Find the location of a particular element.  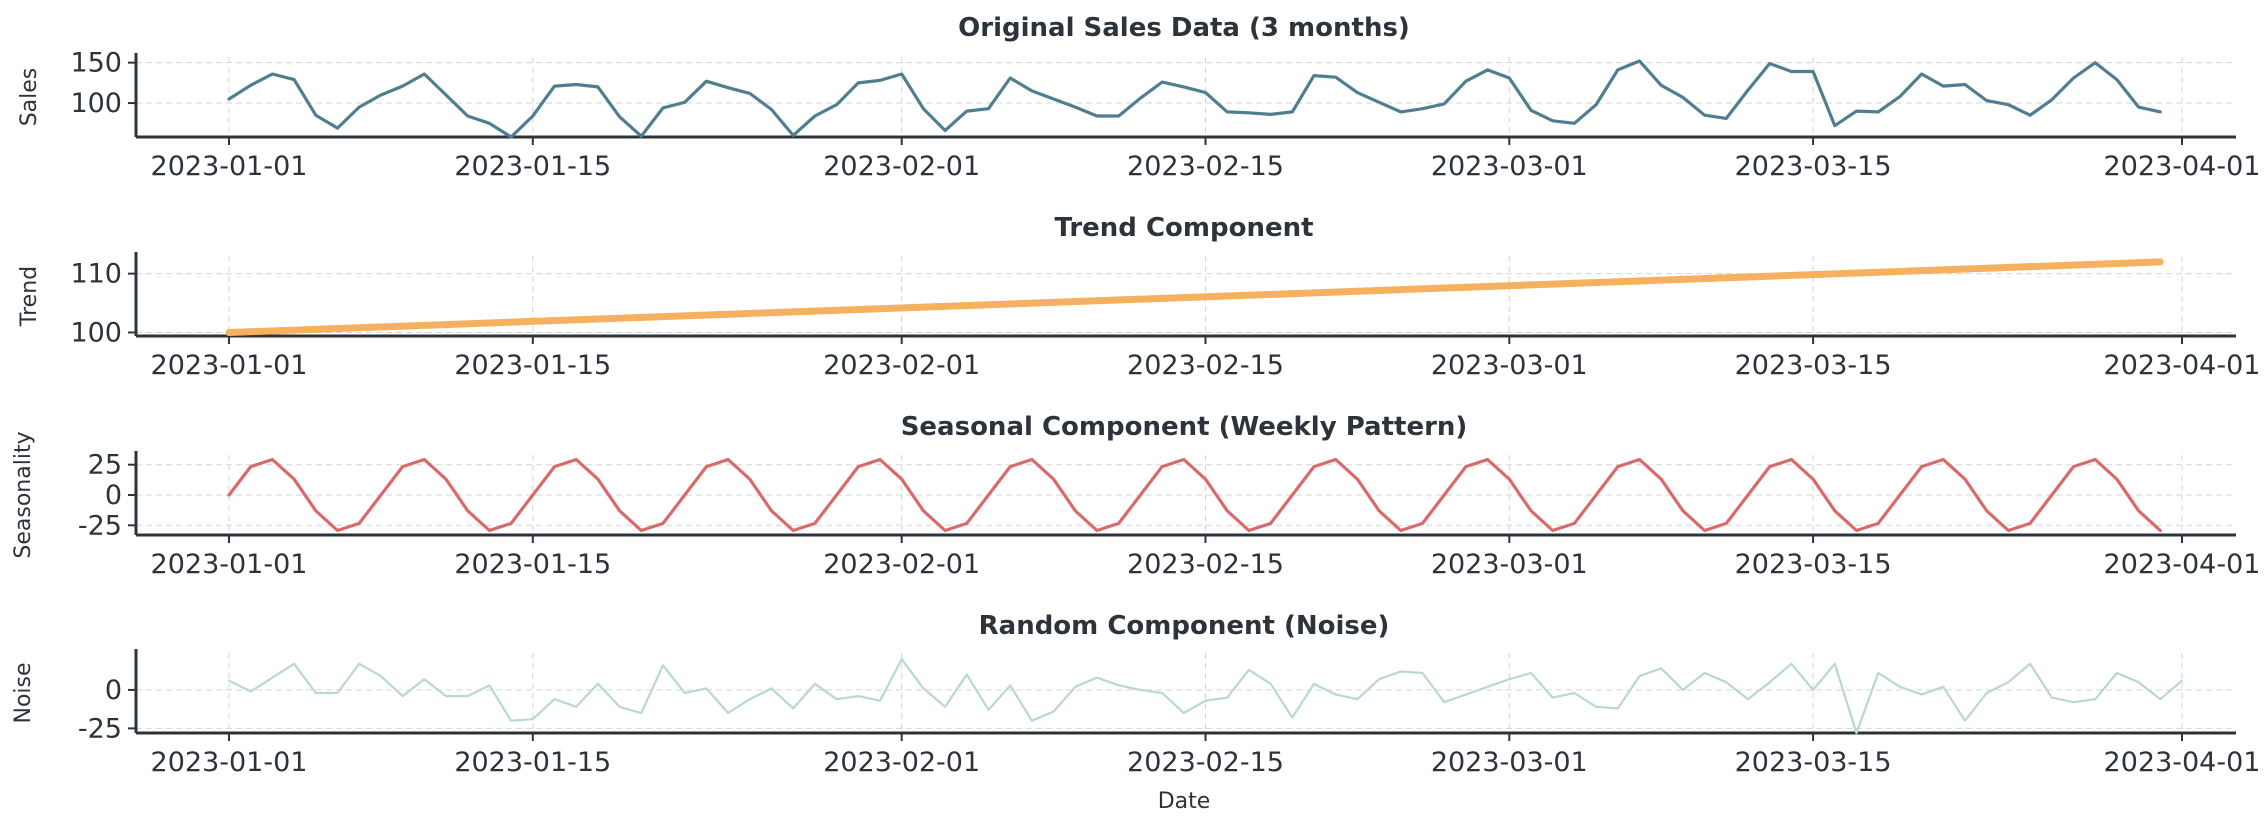

y-tick-label: 110 is located at coordinates (96, 274).